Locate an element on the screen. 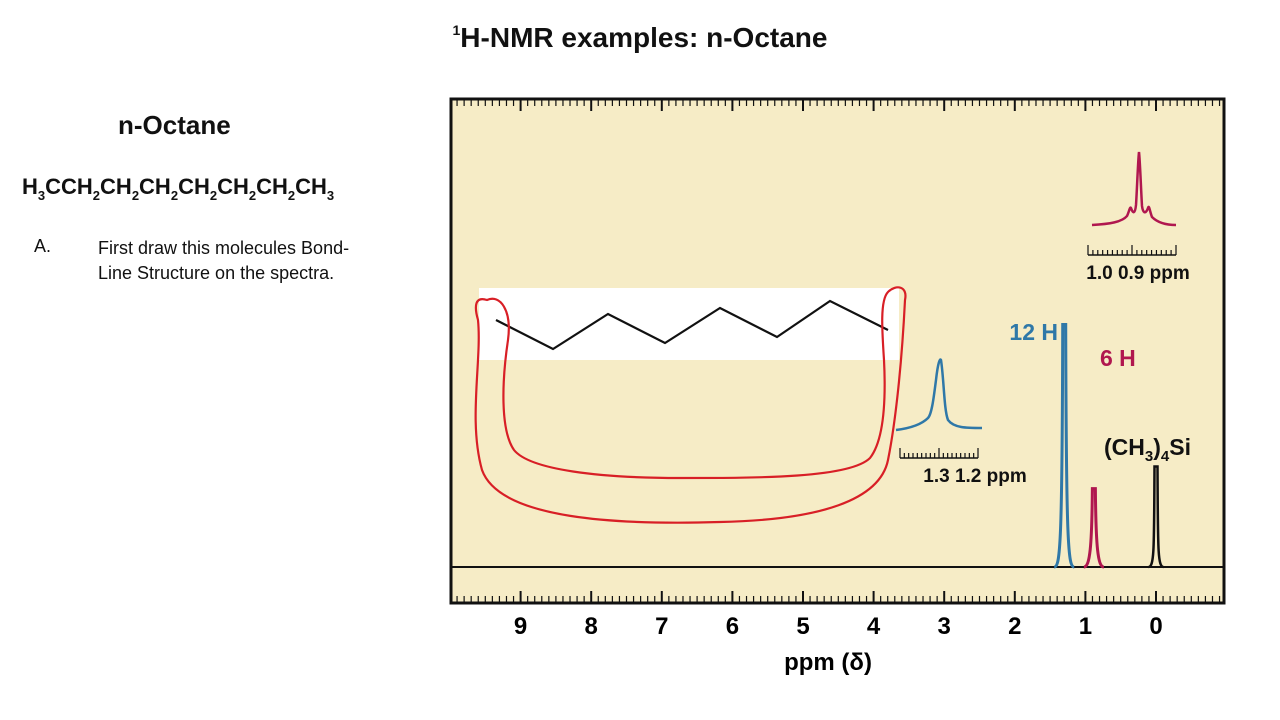 The image size is (1280, 720). peak-tms is located at coordinates (1156, 517).